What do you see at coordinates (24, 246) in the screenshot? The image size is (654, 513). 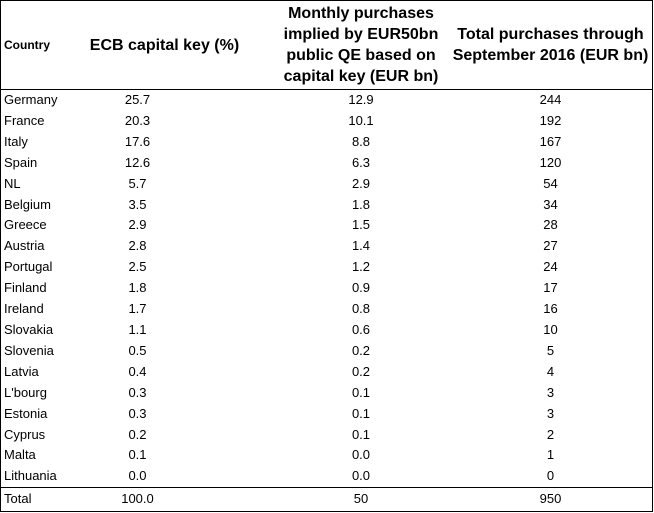 I see `cell-country: Austria` at bounding box center [24, 246].